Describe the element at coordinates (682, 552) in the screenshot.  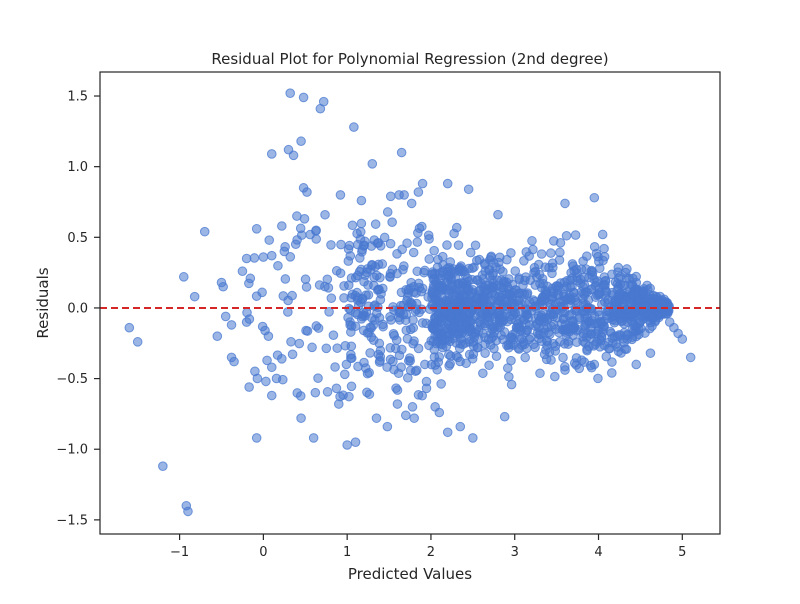
I see `x-tick-label: 5` at that location.